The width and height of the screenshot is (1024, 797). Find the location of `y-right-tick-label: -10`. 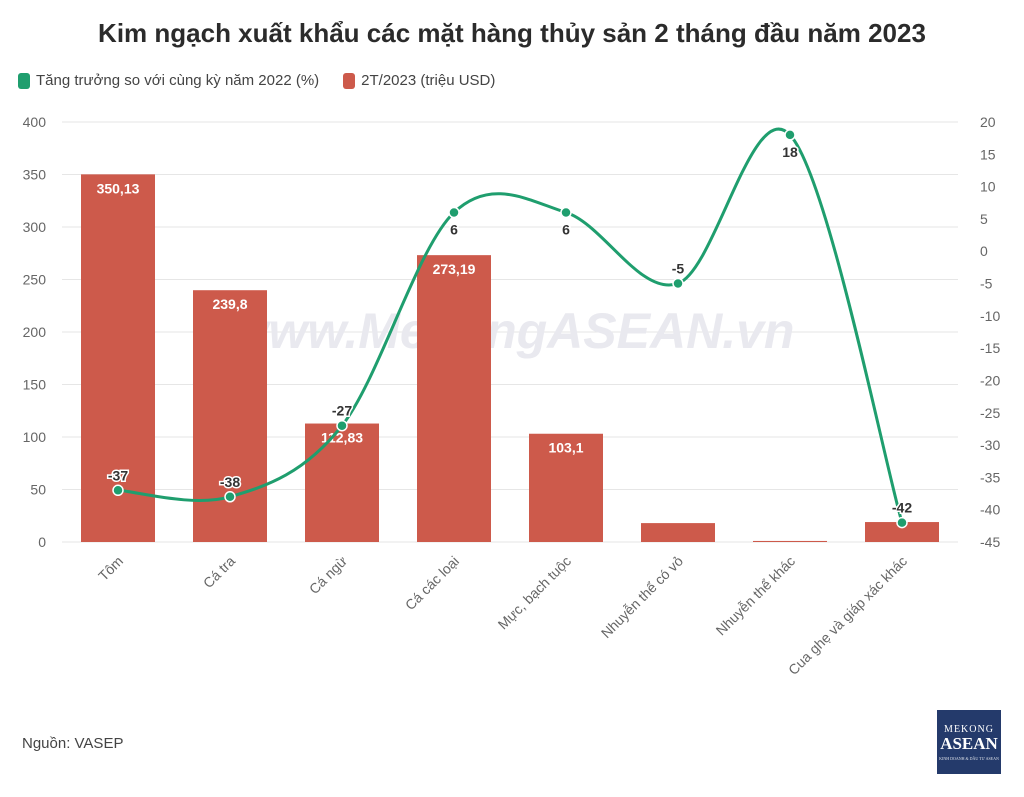

y-right-tick-label: -10 is located at coordinates (990, 316).